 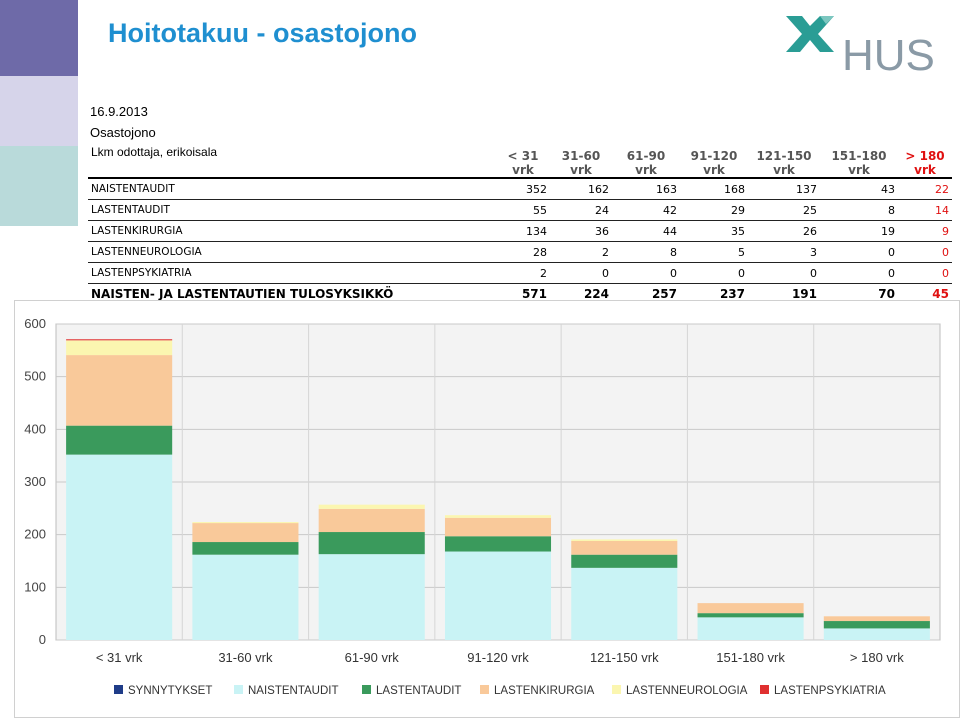 What do you see at coordinates (646, 163) in the screenshot?
I see `col-header: 61-90 vrk` at bounding box center [646, 163].